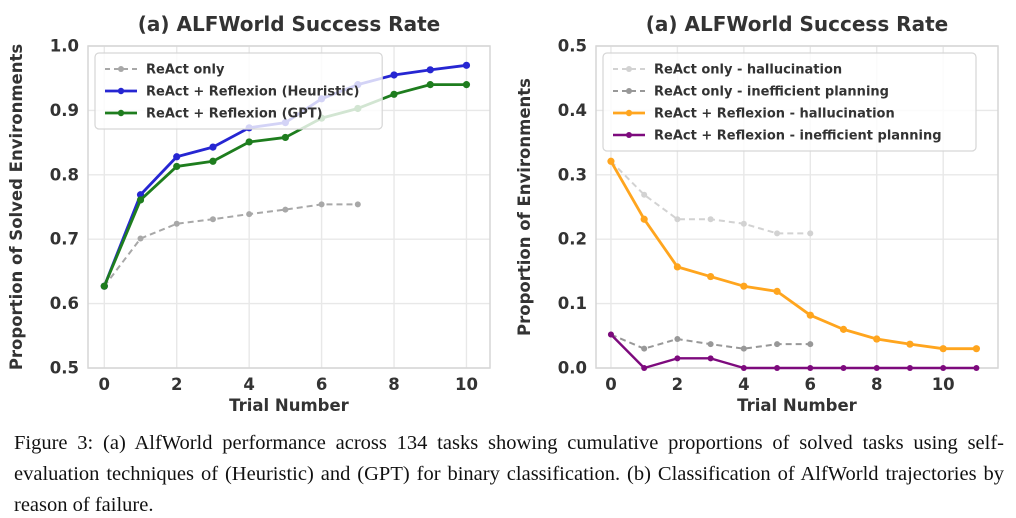 The width and height of the screenshot is (1016, 518). What do you see at coordinates (64, 110) in the screenshot?
I see `y-tick-label: 0.9` at bounding box center [64, 110].